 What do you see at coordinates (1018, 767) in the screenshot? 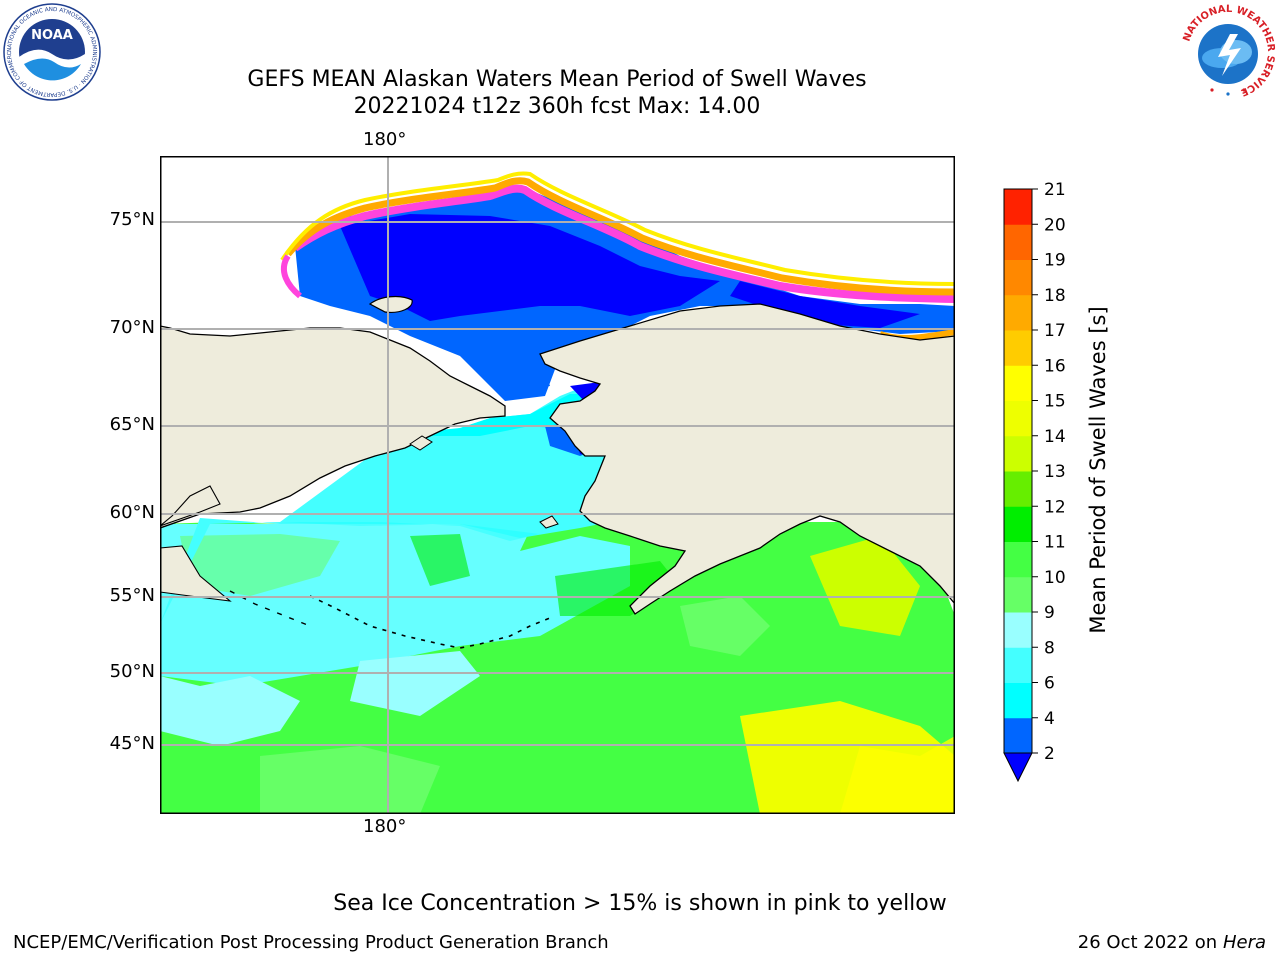
I see `colorbar-extend-min` at bounding box center [1018, 767].